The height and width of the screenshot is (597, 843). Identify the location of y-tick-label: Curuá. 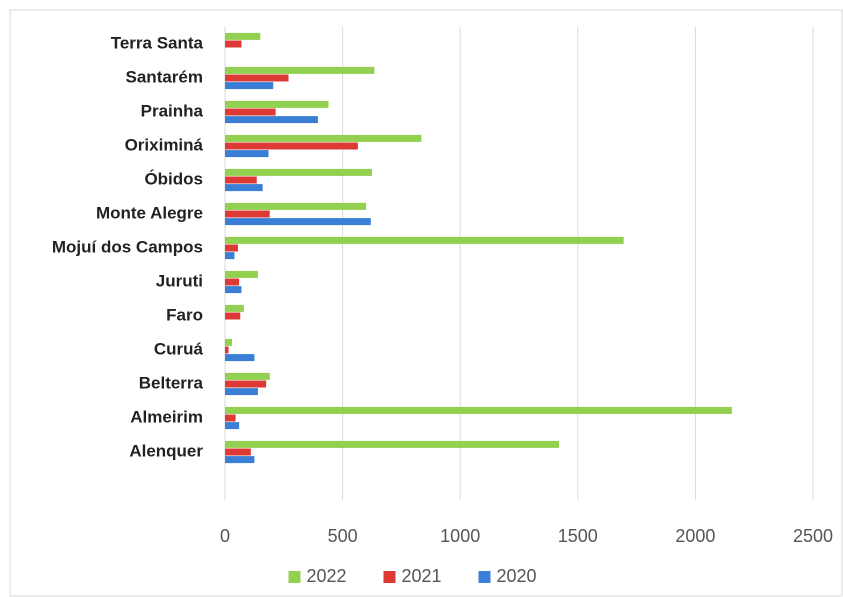
(179, 348).